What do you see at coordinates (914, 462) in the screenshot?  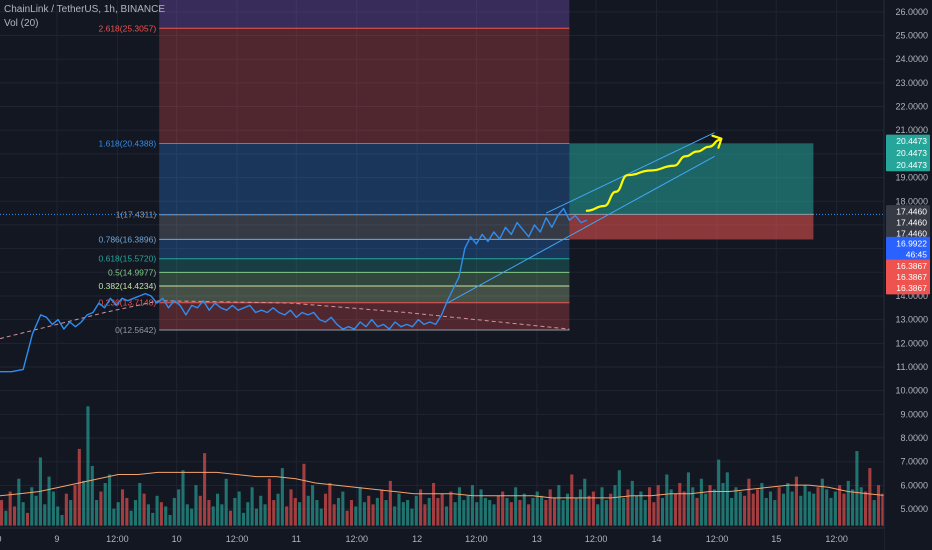 I see `price-tick-label: 7.0000` at bounding box center [914, 462].